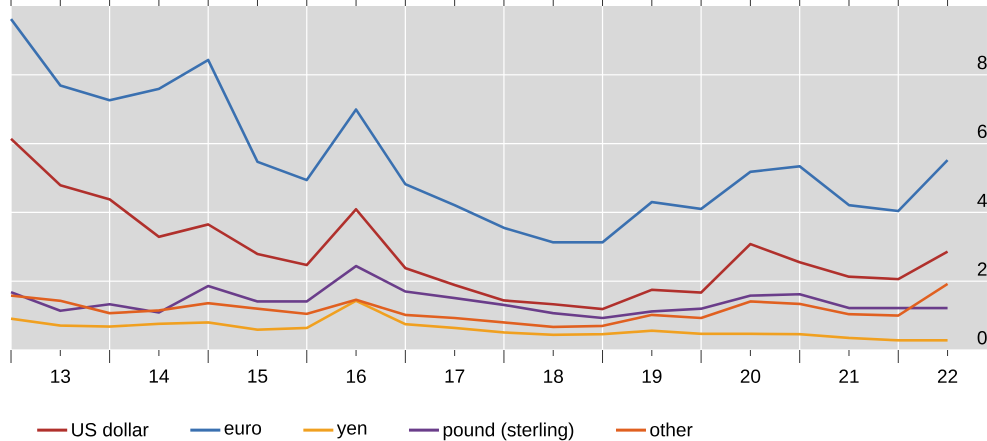 This screenshot has width=987, height=441. Describe the element at coordinates (553, 376) in the screenshot. I see `x-tick-label: 18` at that location.